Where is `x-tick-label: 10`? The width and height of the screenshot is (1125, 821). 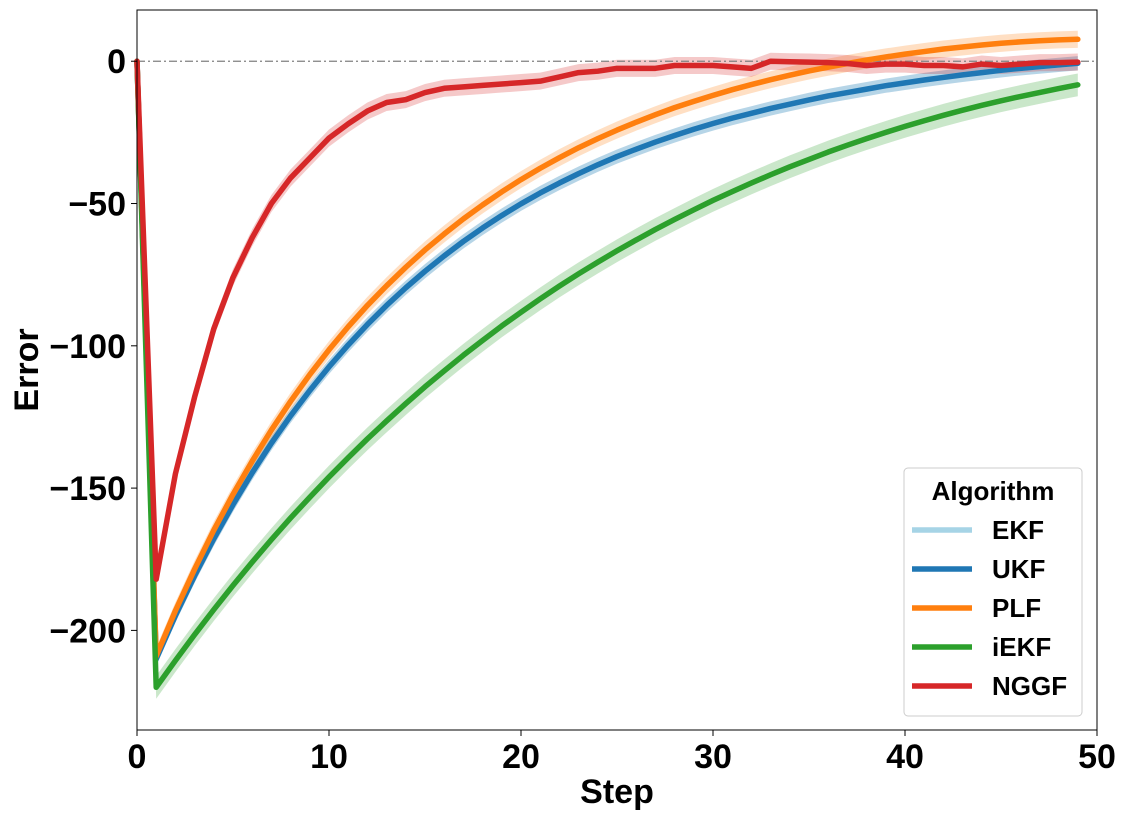 x-tick-label: 10 is located at coordinates (329, 757).